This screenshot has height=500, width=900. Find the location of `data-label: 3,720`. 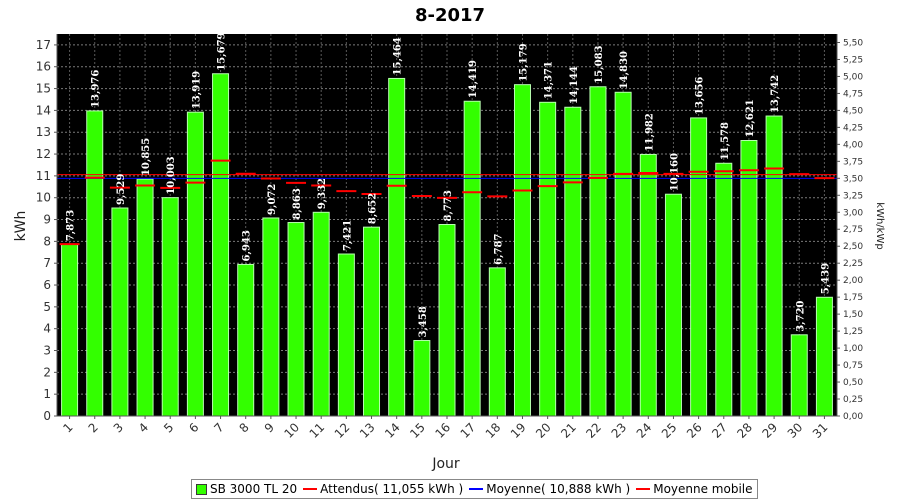

data-label: 3,720 is located at coordinates (800, 315).